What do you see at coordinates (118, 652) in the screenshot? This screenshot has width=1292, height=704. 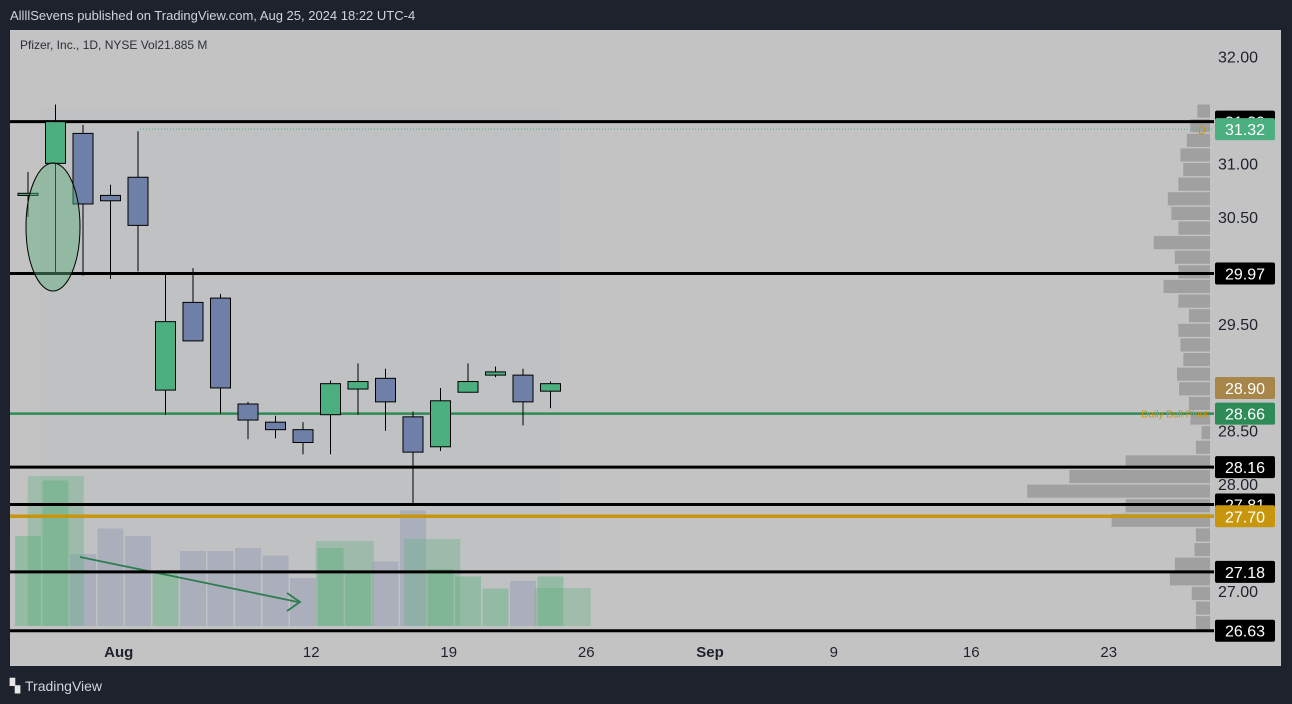 I see `x-tick-label: Aug` at bounding box center [118, 652].